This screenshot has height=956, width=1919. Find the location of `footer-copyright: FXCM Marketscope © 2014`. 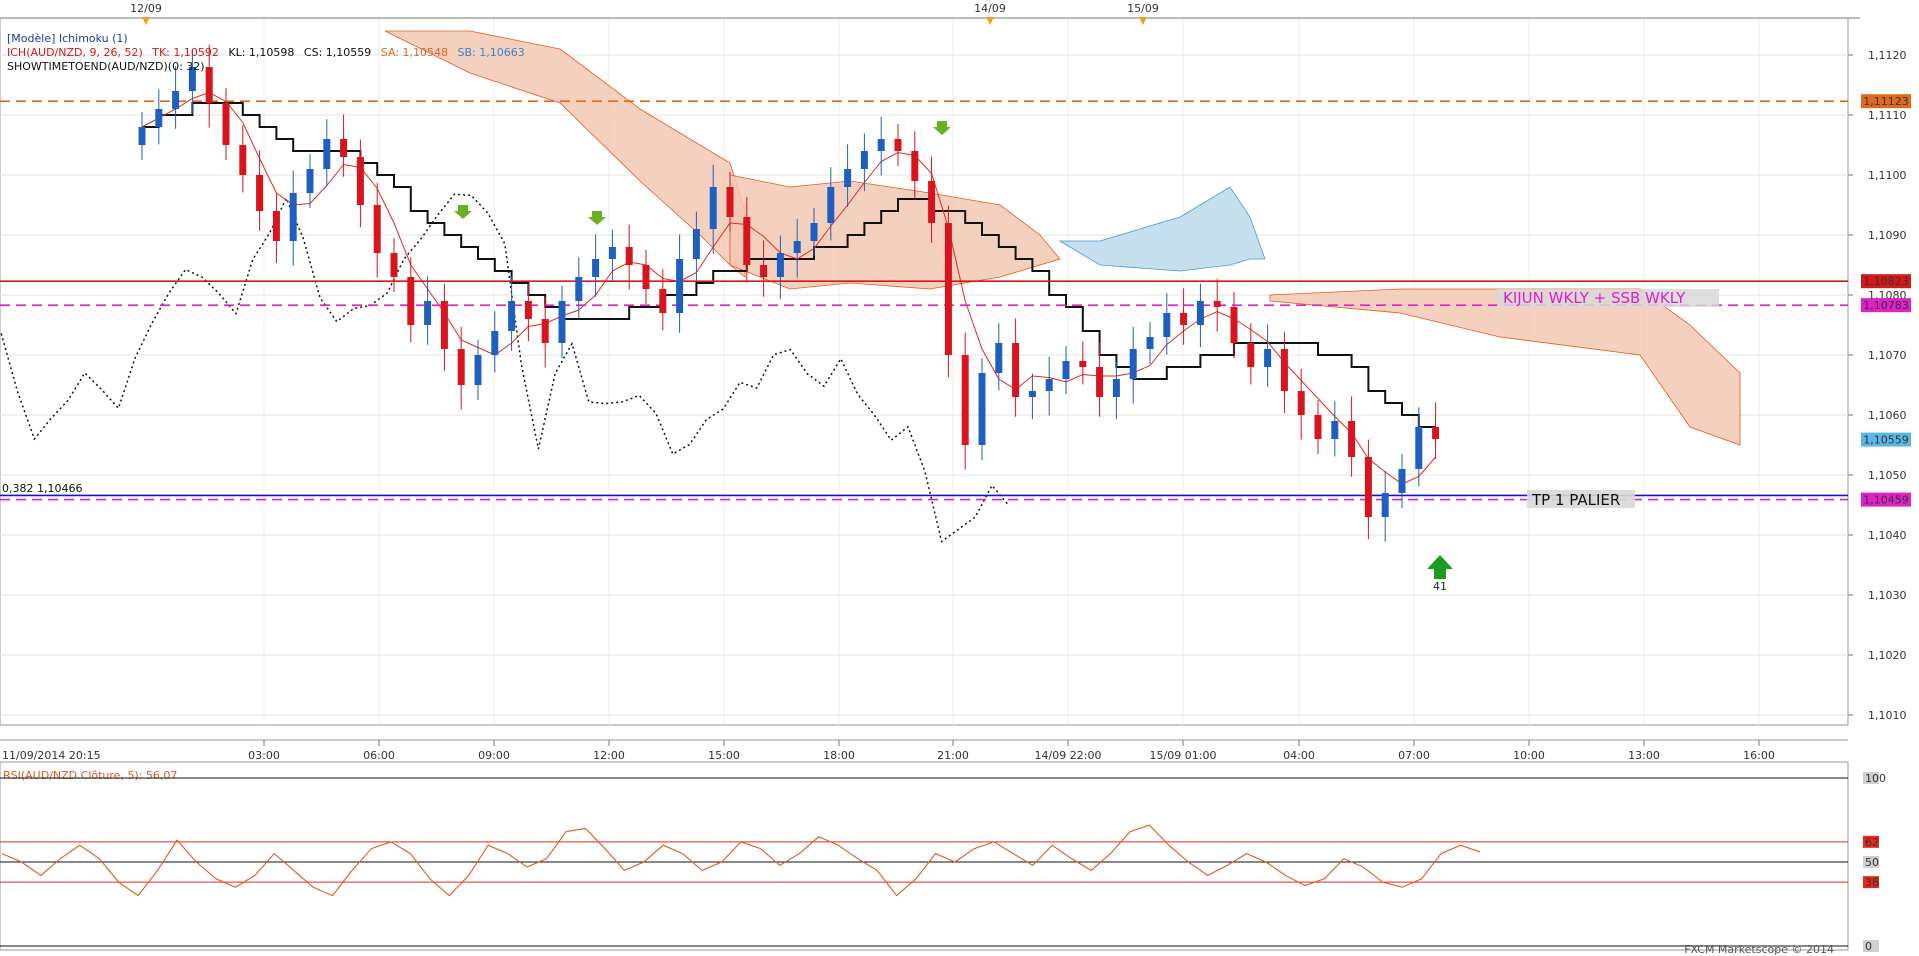

footer-copyright: FXCM Marketscope © 2014 is located at coordinates (1759, 949).